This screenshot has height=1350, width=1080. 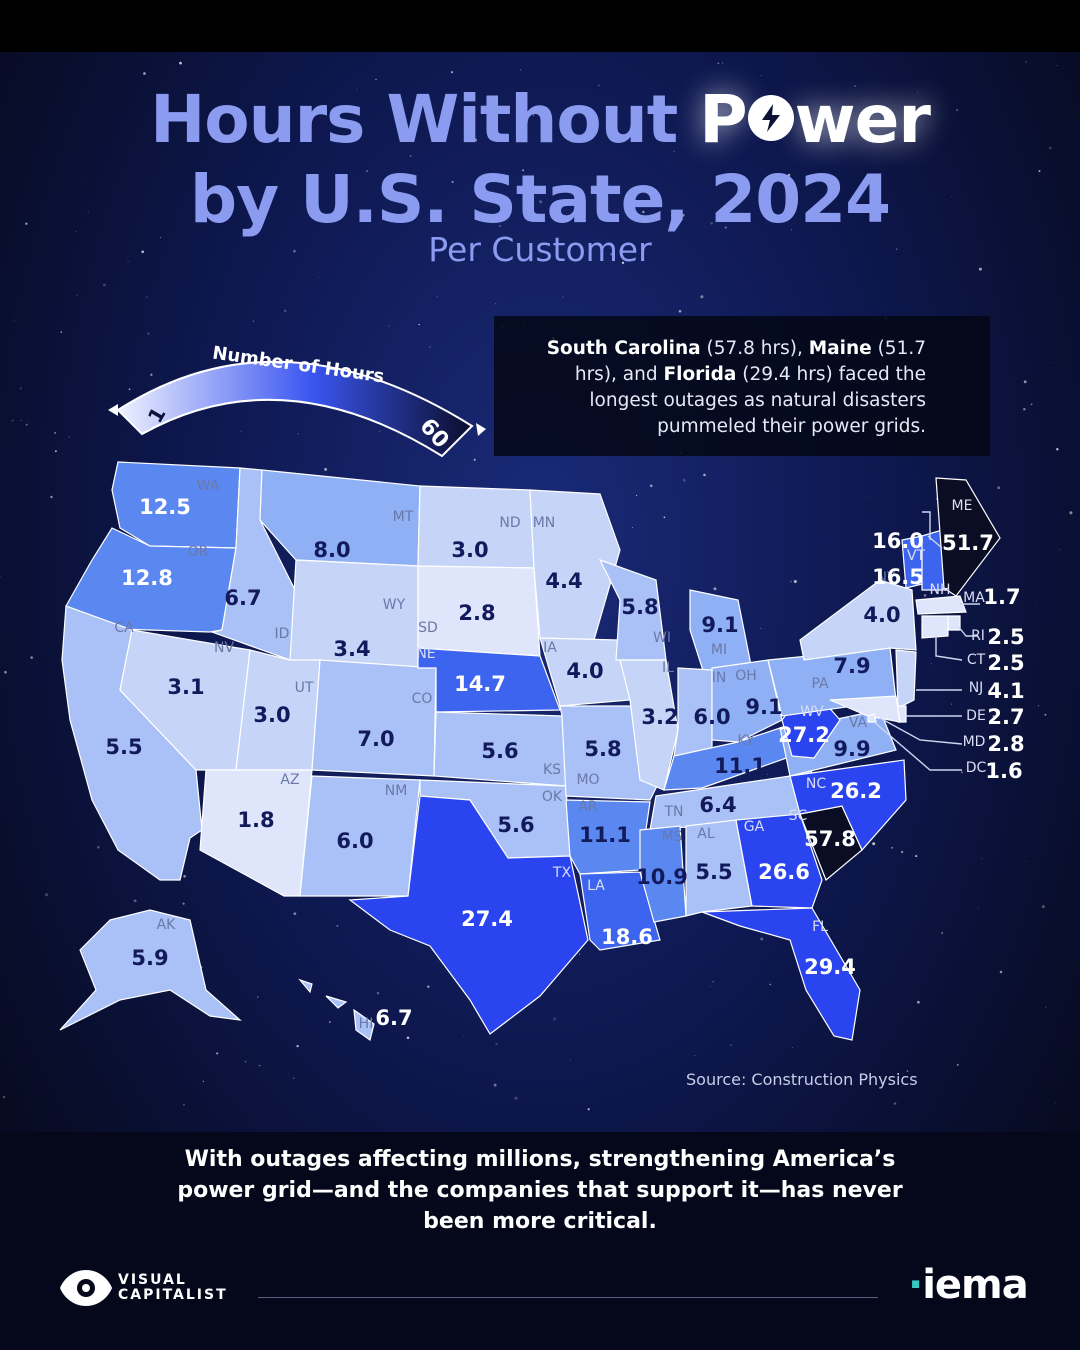 I want to click on state-co, so click(x=374, y=718).